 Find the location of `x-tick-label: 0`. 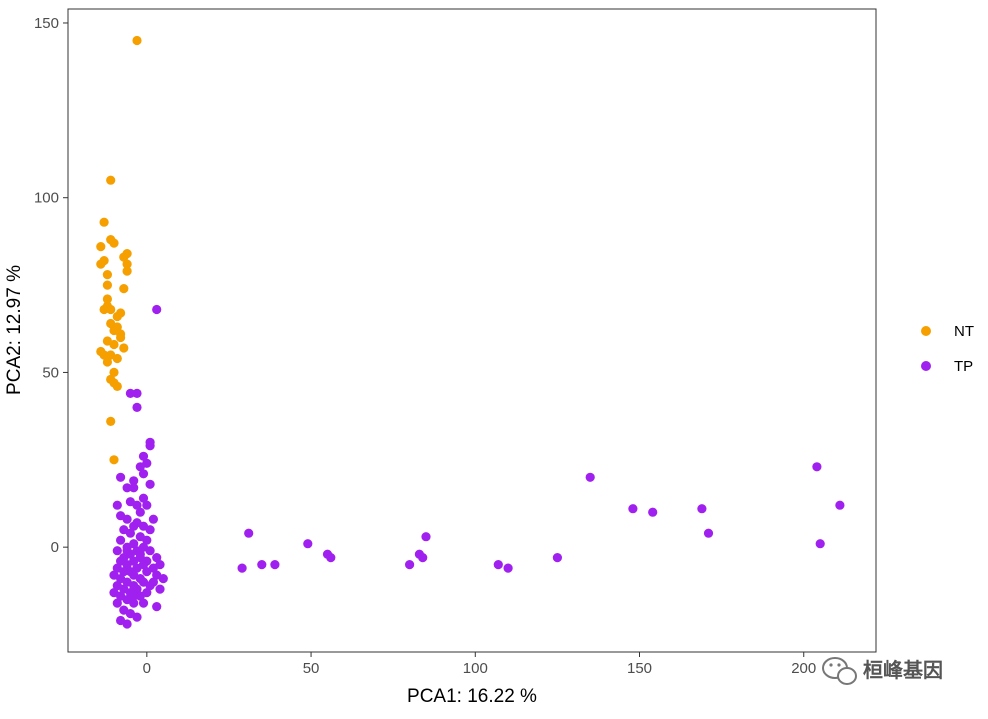

x-tick-label: 0 is located at coordinates (147, 668).